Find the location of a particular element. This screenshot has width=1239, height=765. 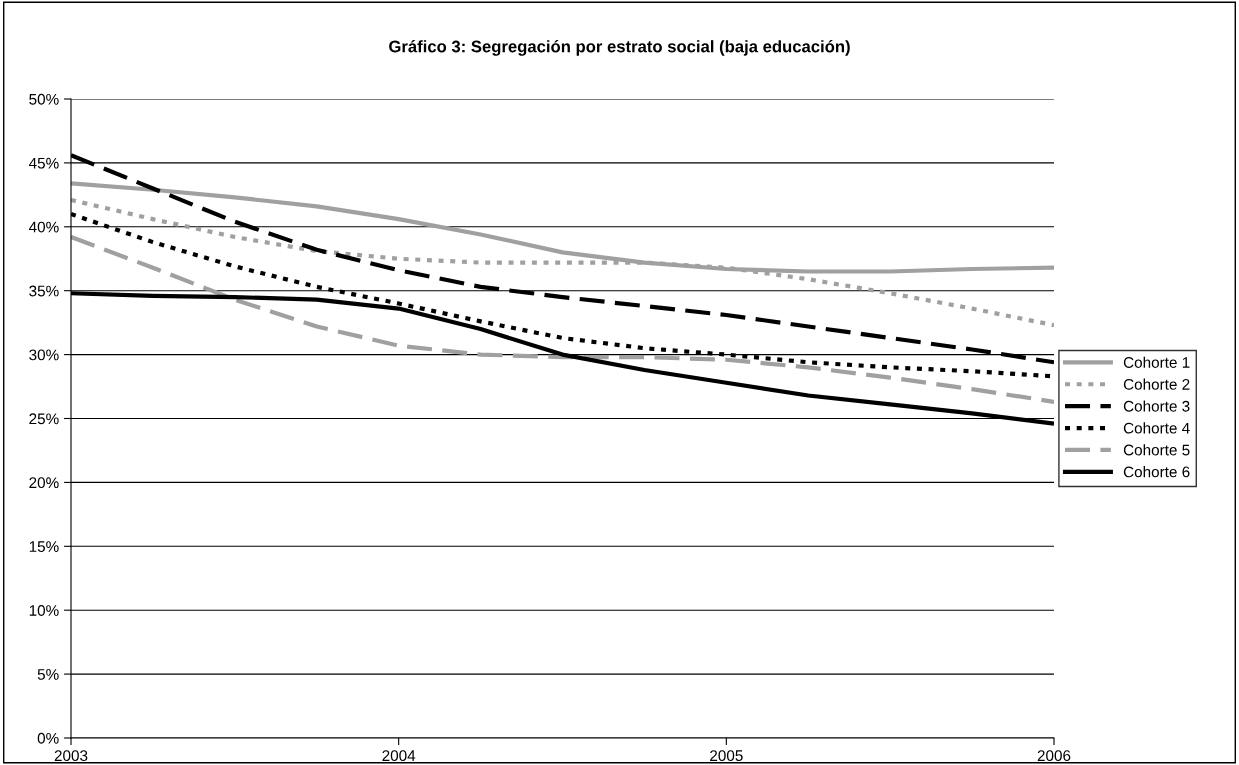

chart-title: Gráfico 3: Segregación por estrato social (baja educación) is located at coordinates (619, 48).